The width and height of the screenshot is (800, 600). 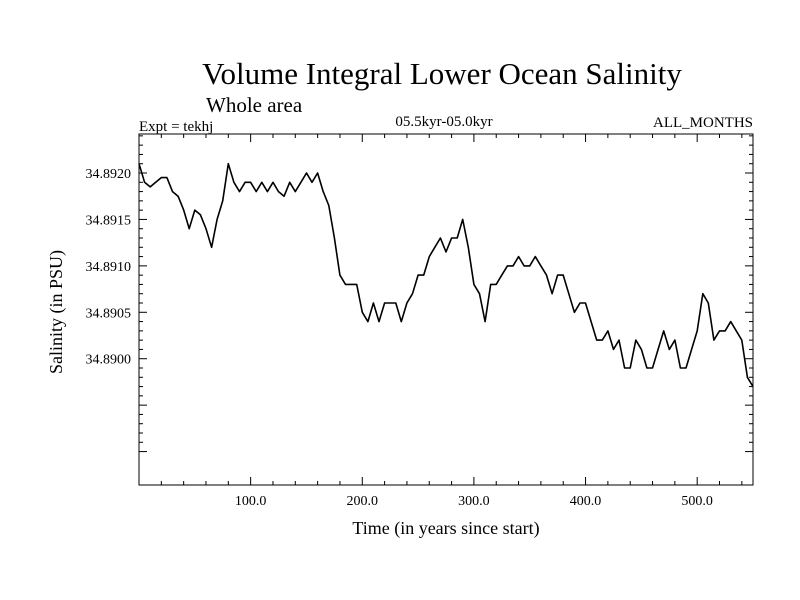 I want to click on chart-subtitle: Whole area, so click(x=254, y=105).